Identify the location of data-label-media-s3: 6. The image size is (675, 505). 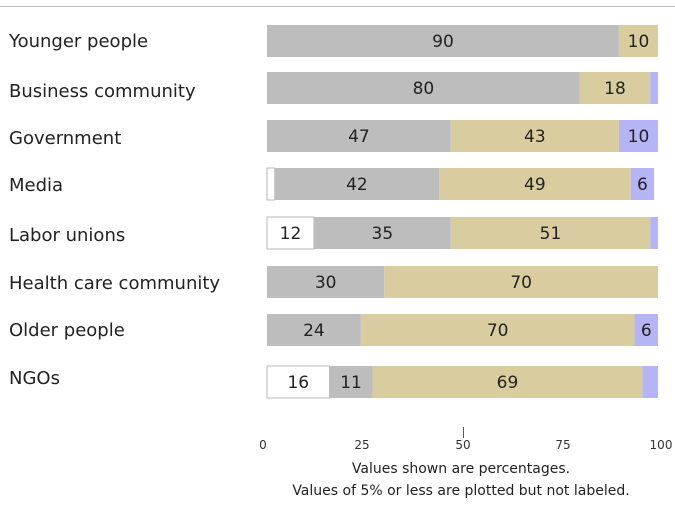
(642, 185).